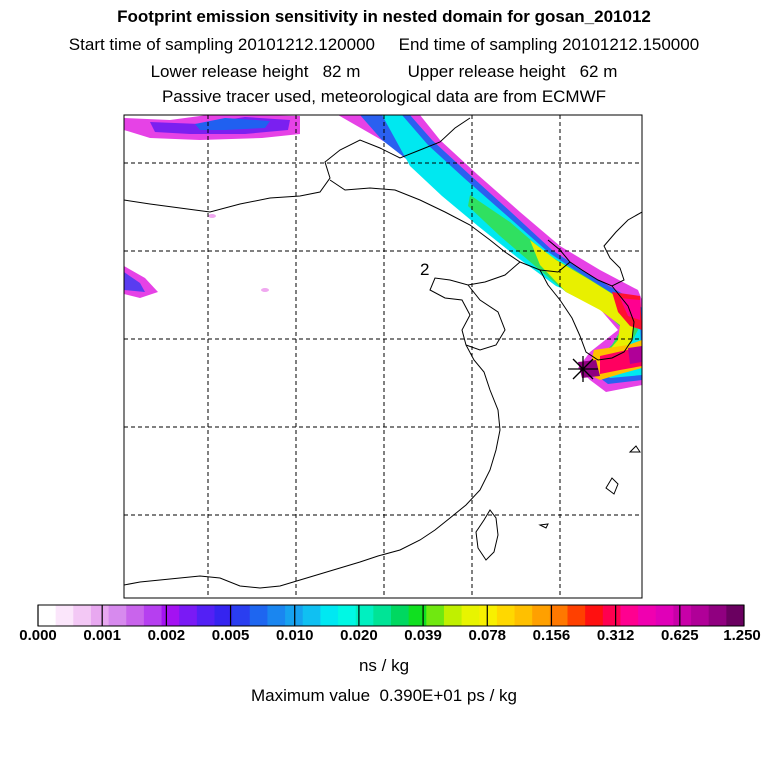  What do you see at coordinates (680, 635) in the screenshot?
I see `colorbar-label: 0.625` at bounding box center [680, 635].